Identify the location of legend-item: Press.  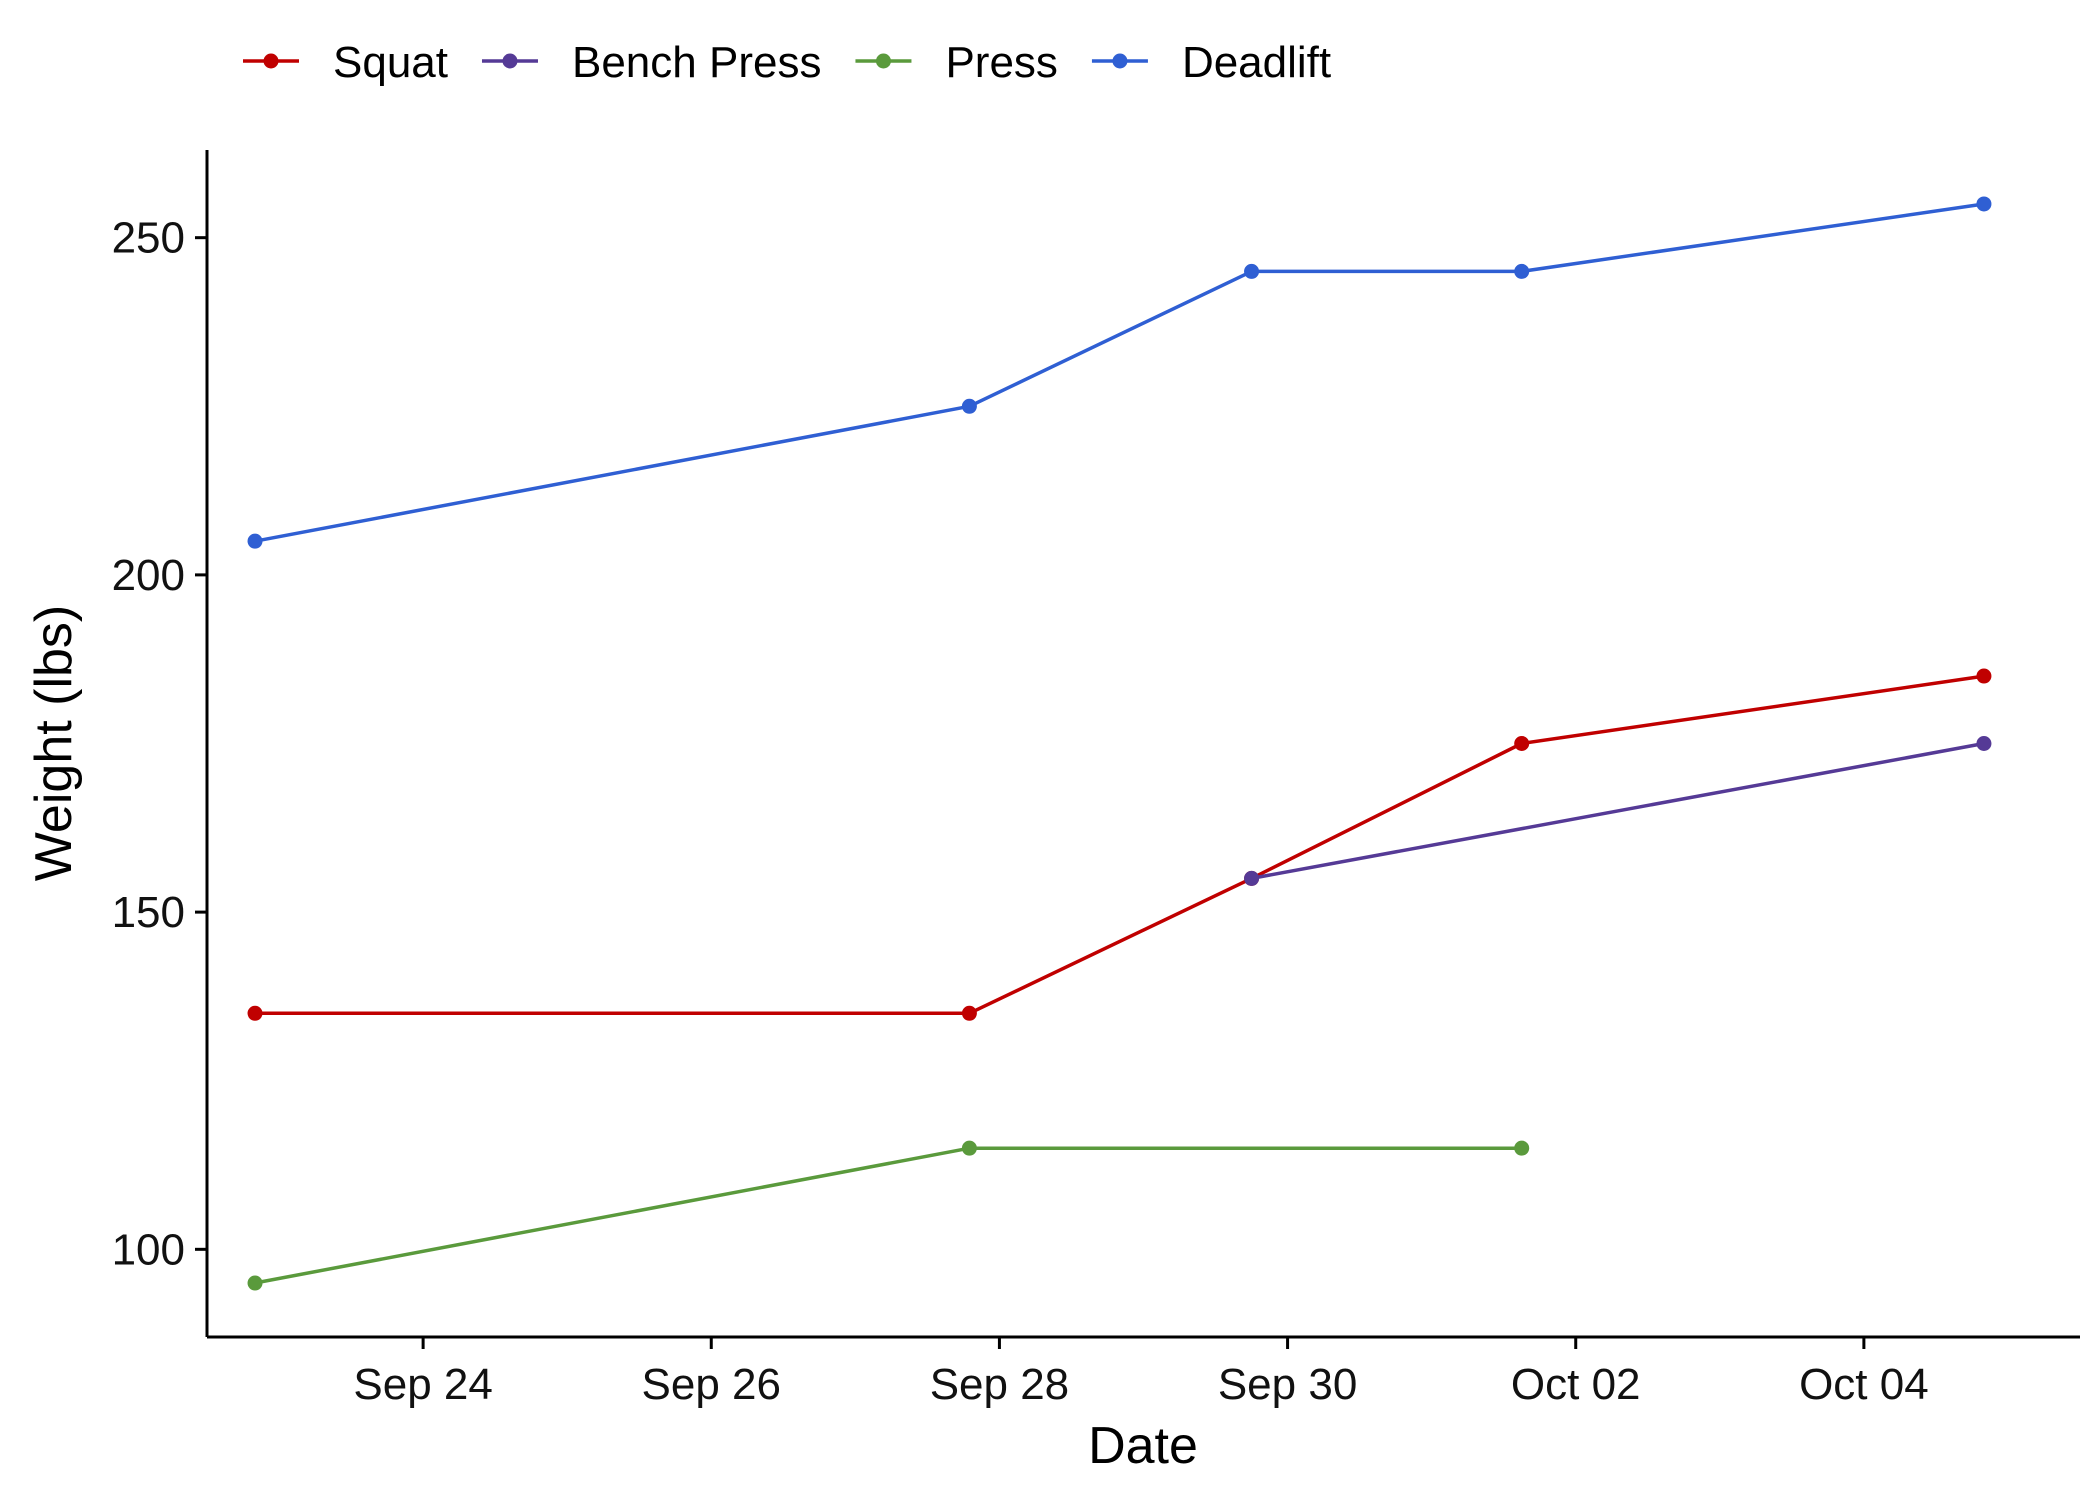
(956, 62).